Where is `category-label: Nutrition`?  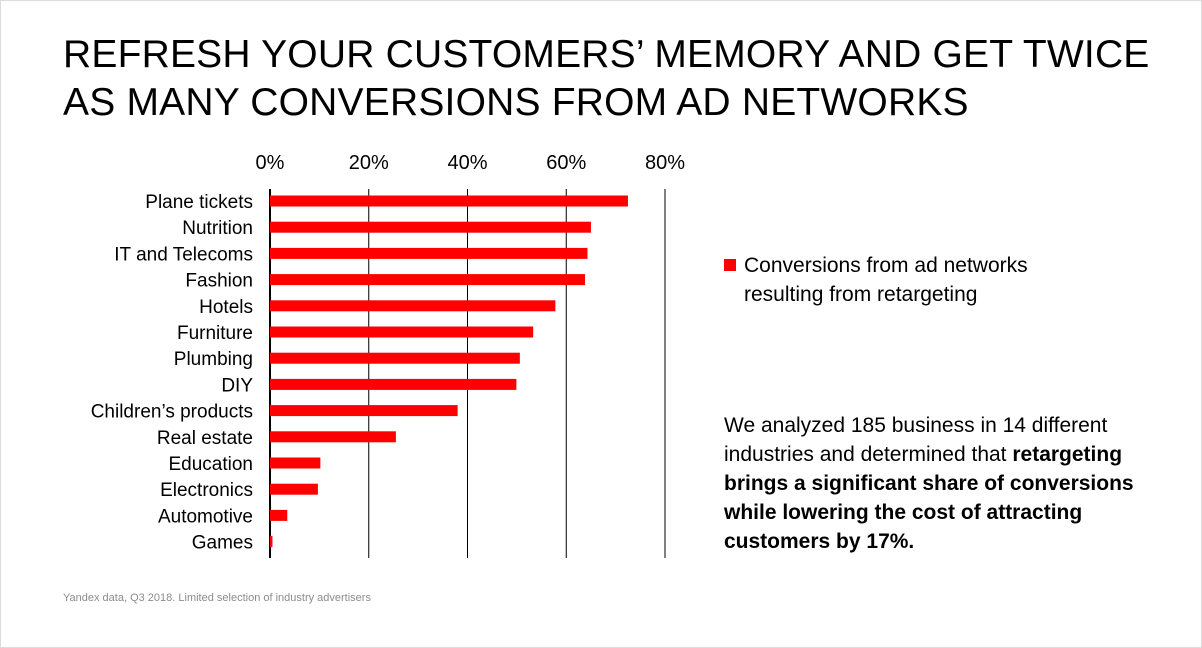 category-label: Nutrition is located at coordinates (217, 228).